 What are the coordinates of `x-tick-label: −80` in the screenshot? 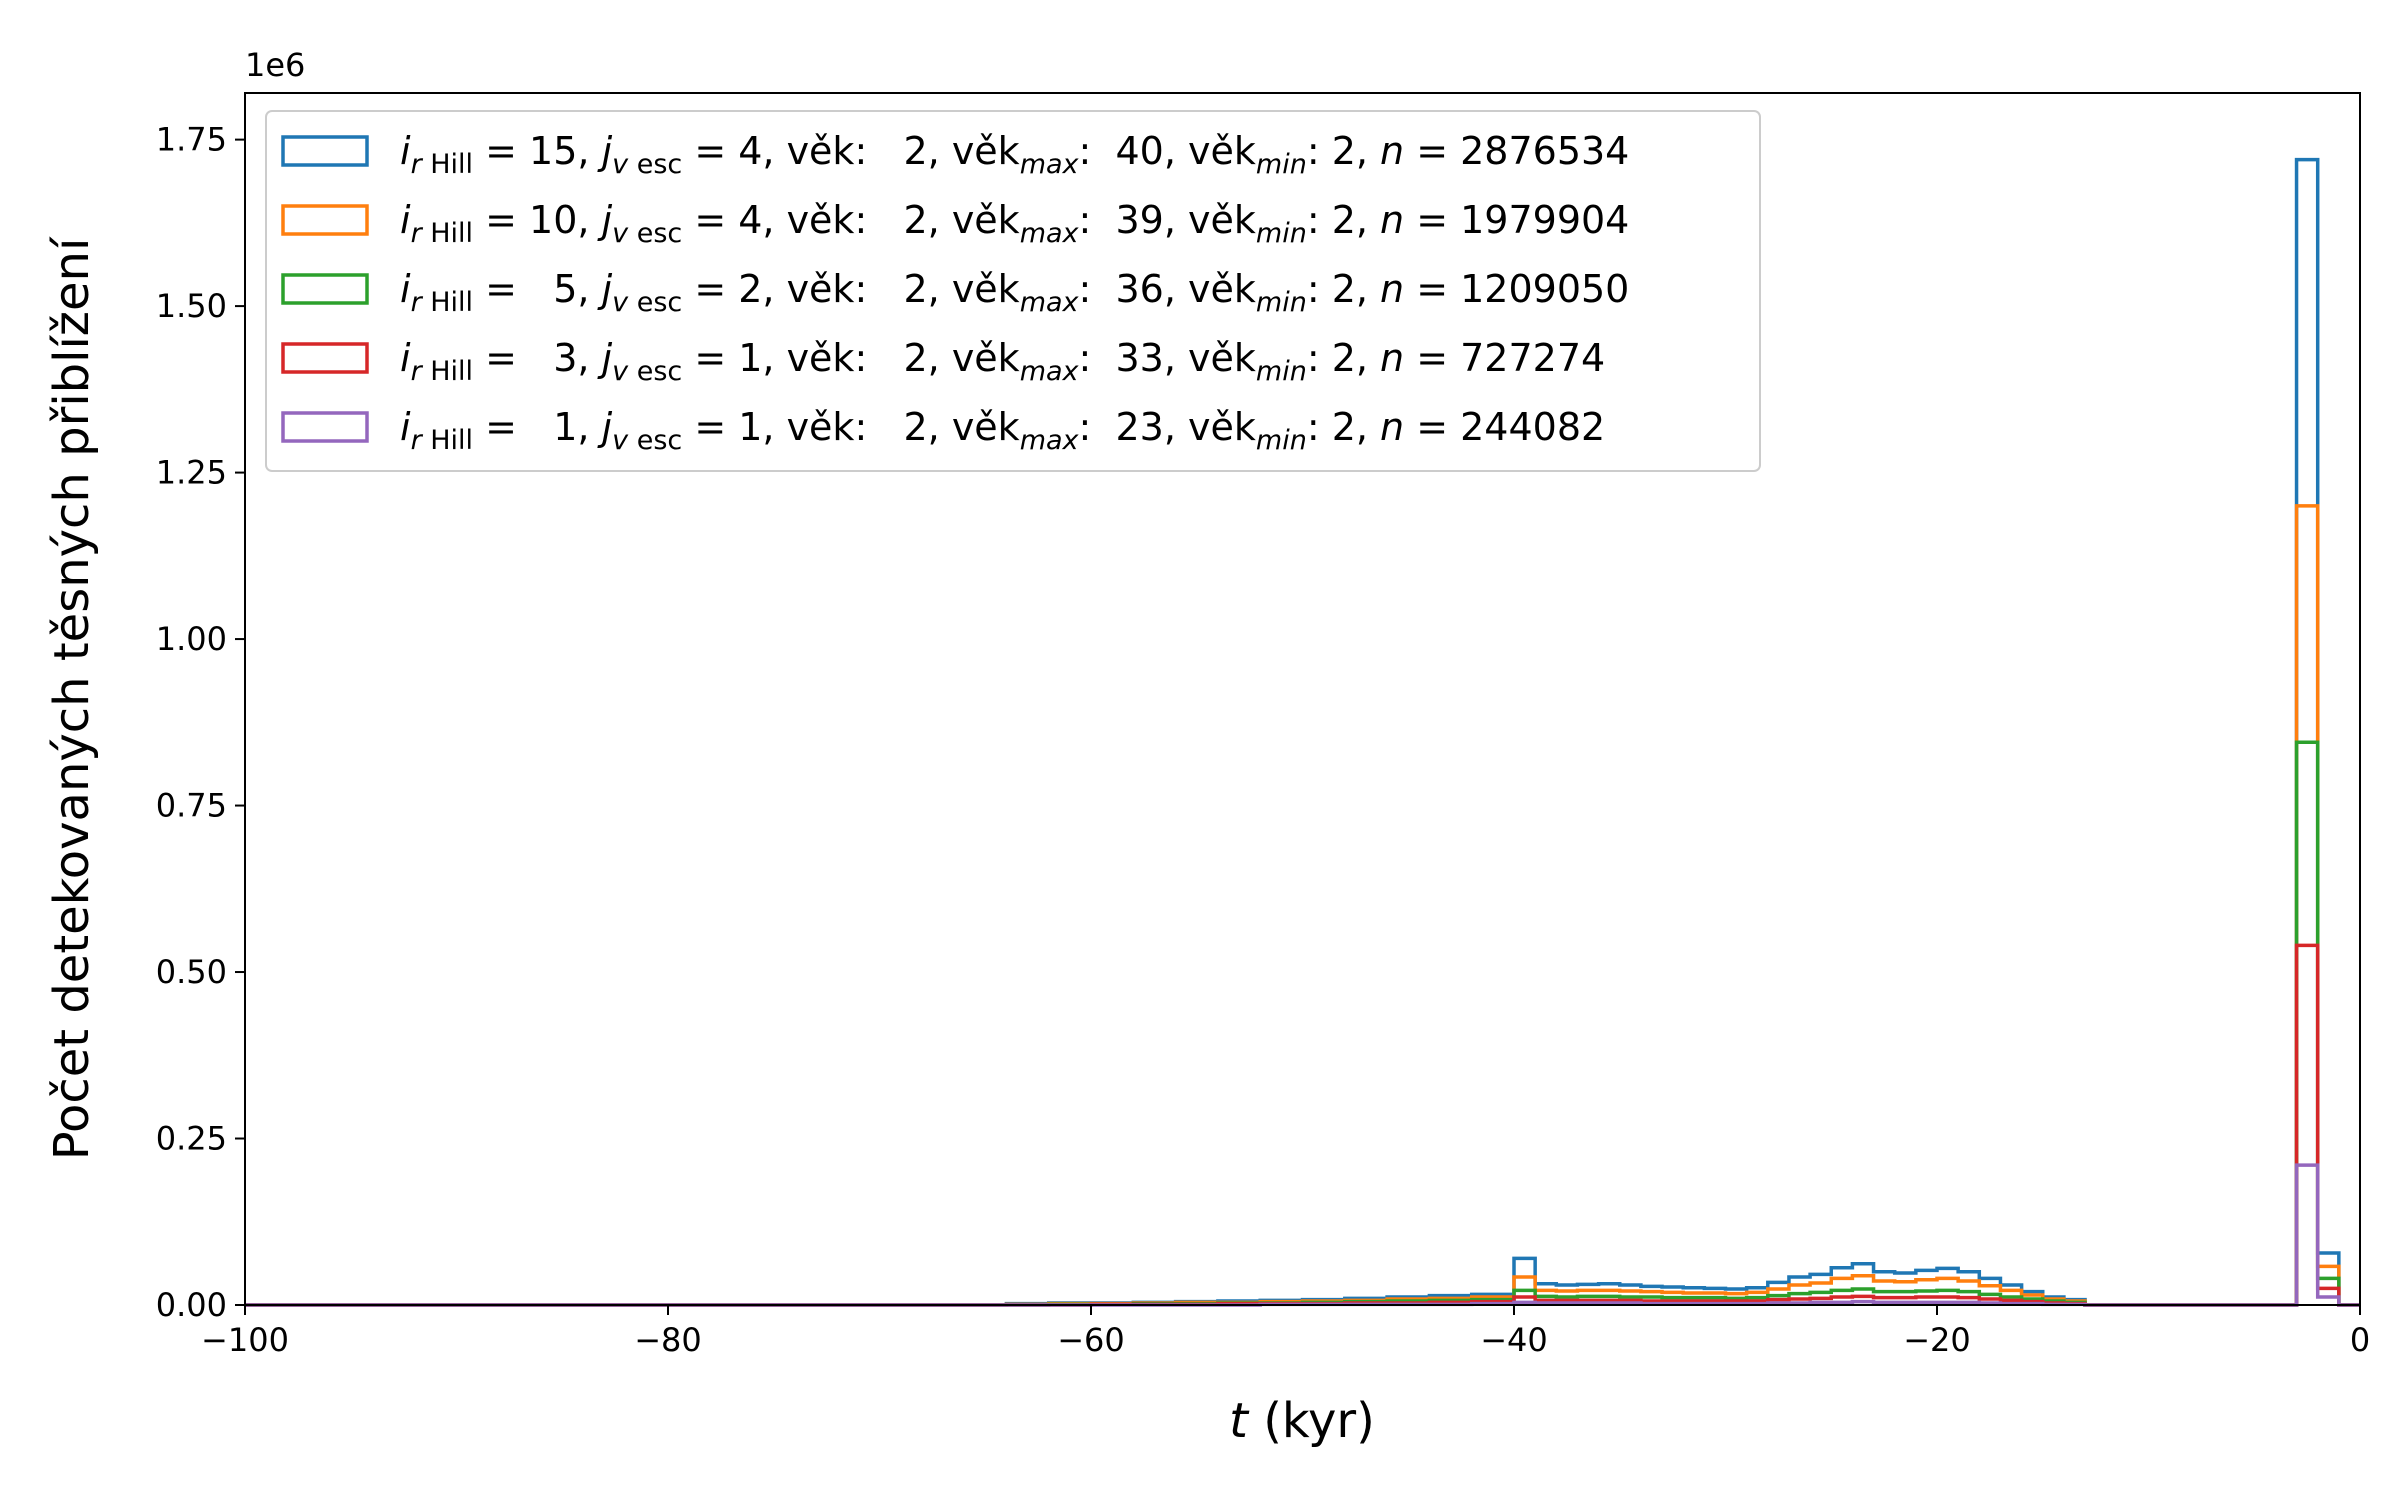 It's located at (668, 1340).